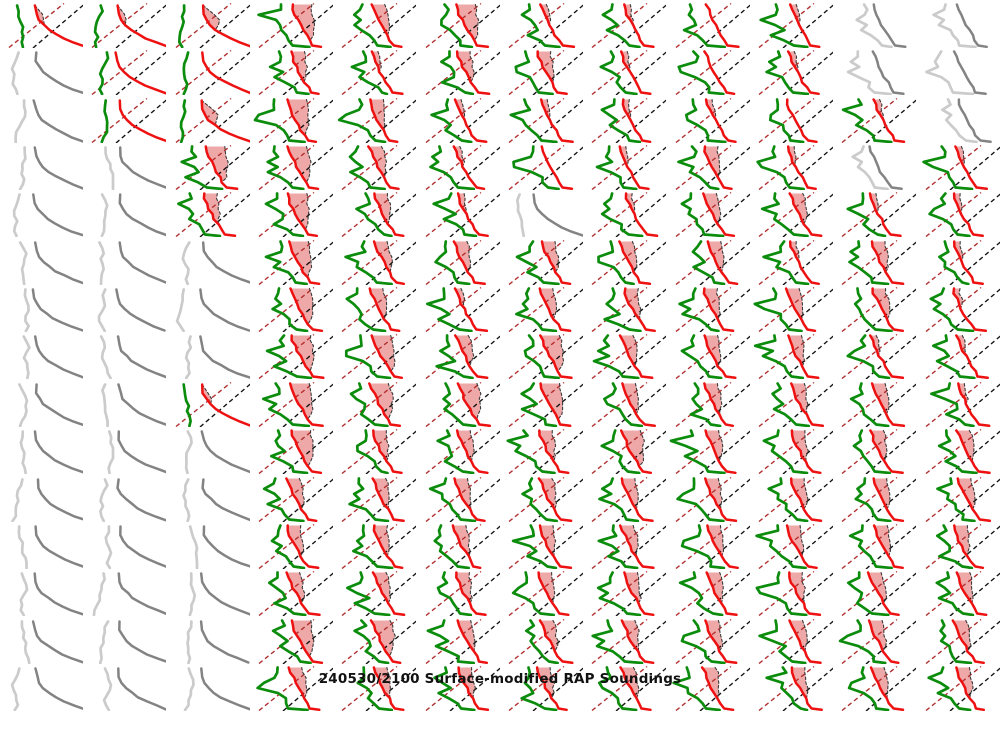 The image size is (1000, 750). Describe the element at coordinates (629, 262) in the screenshot. I see `sounding-cell-r6c8` at that location.